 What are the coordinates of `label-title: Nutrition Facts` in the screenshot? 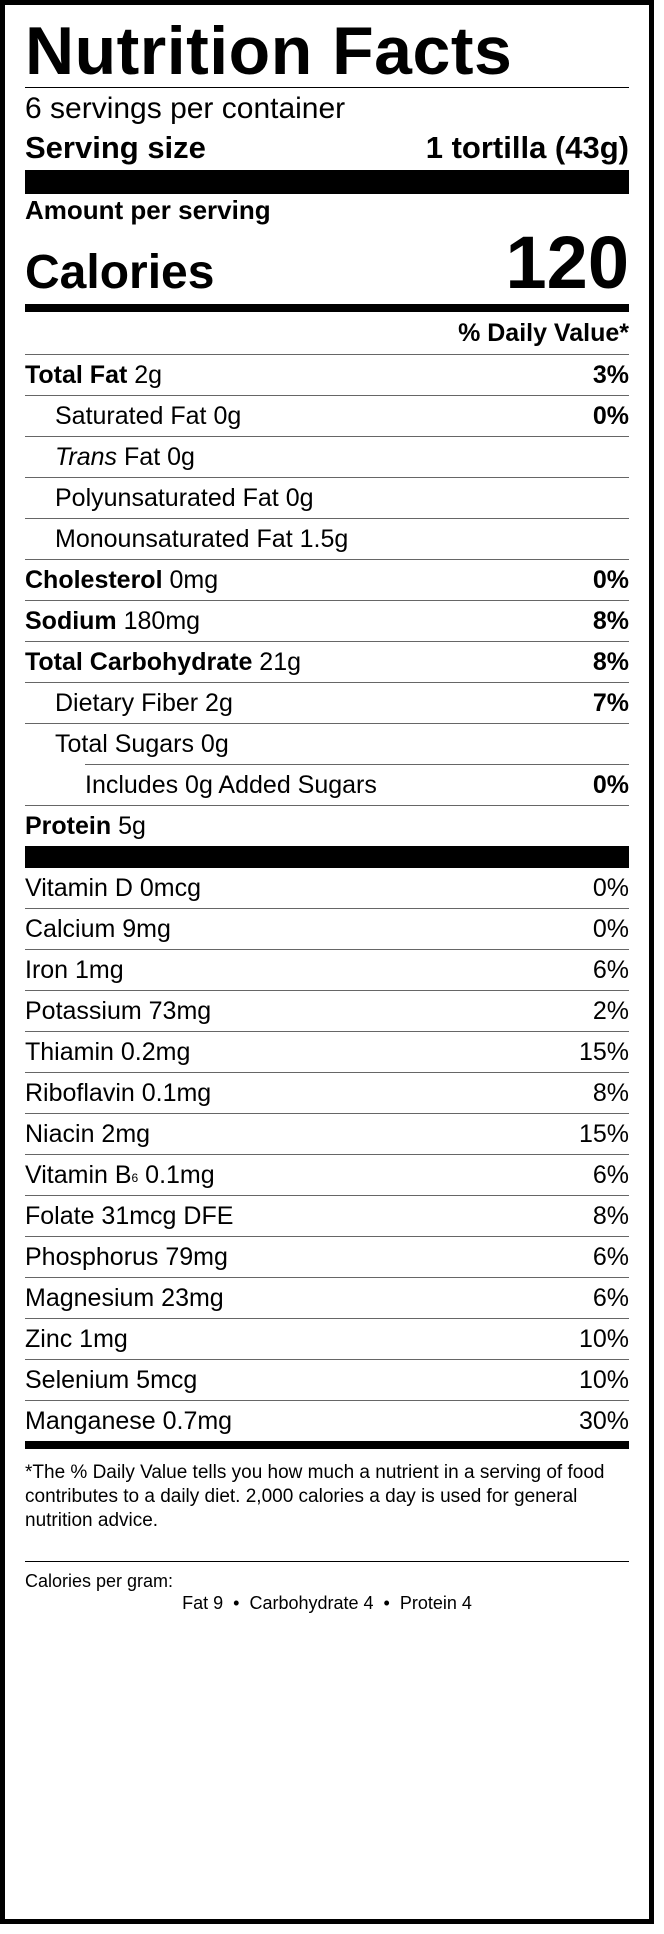 It's located at (269, 51).